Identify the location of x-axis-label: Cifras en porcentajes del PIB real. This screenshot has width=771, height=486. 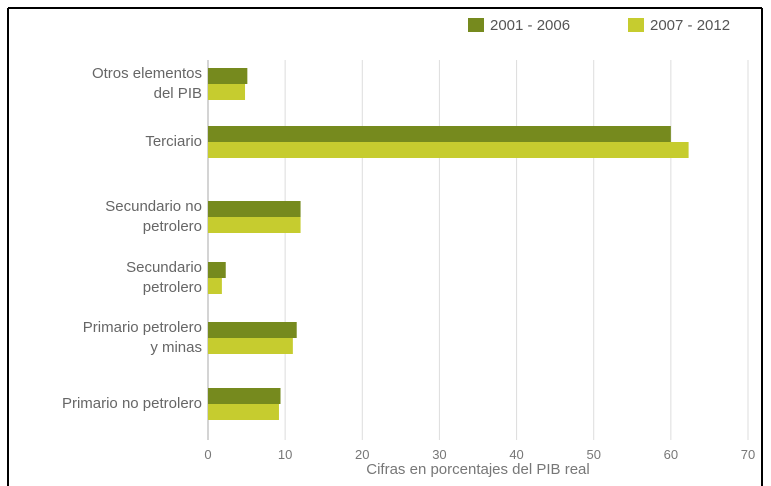
(477, 469).